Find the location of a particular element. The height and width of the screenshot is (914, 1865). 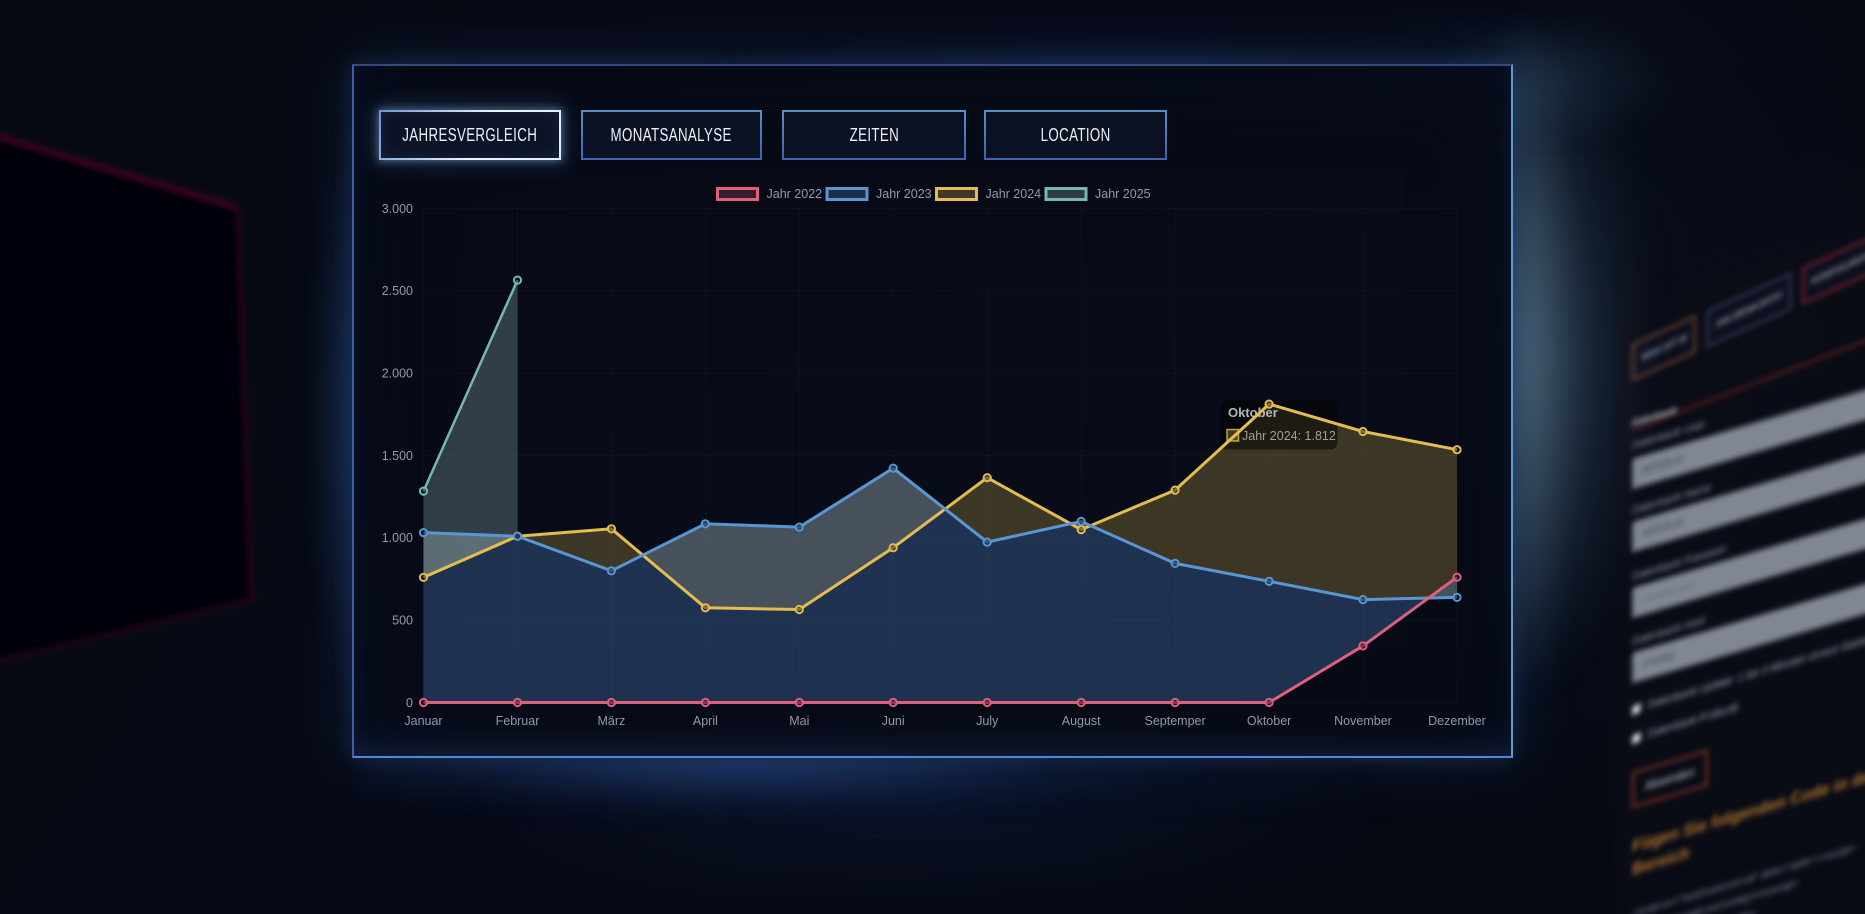

svg-text: 3.000 is located at coordinates (397, 209).